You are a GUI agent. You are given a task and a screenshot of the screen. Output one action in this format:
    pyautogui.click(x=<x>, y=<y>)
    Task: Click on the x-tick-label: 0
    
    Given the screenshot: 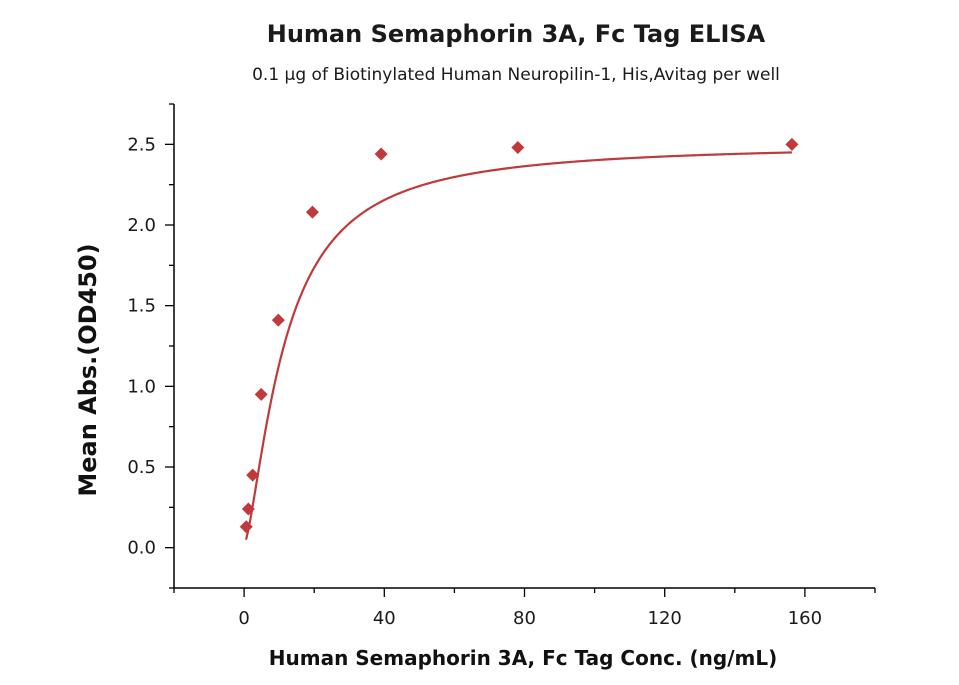 What is the action you would take?
    pyautogui.click(x=243, y=618)
    